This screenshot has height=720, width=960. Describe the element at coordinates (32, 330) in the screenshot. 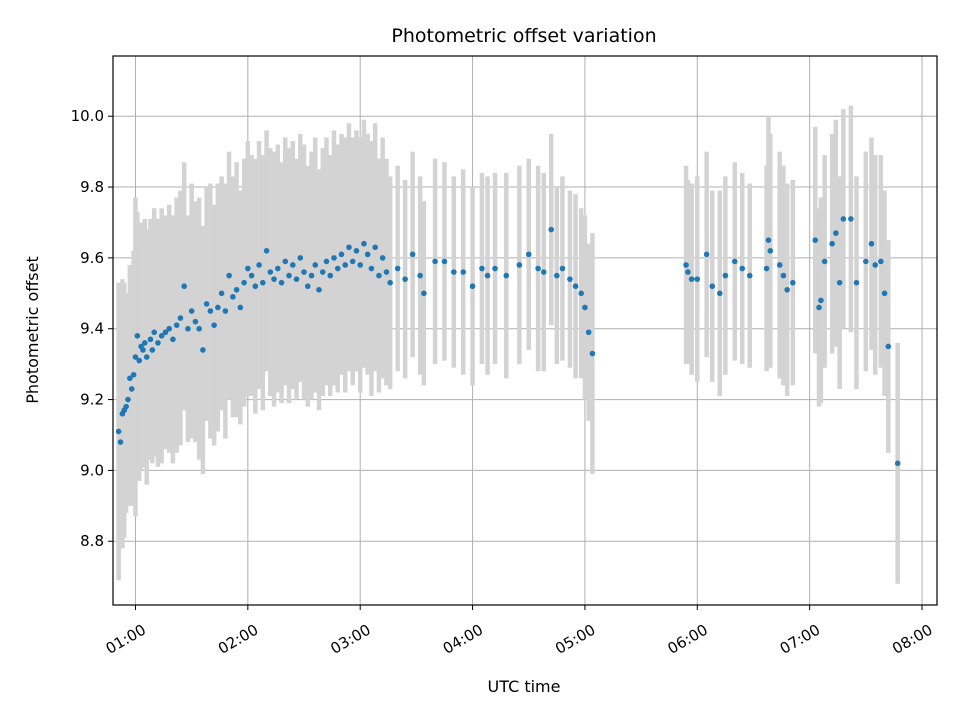

I see `y-axis-label: Photometric offset` at that location.